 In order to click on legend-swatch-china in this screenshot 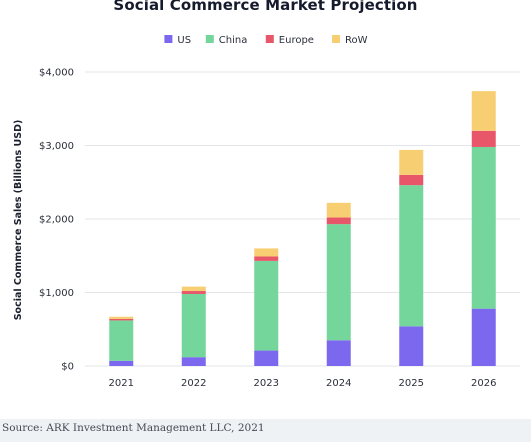, I will do `click(209, 39)`.